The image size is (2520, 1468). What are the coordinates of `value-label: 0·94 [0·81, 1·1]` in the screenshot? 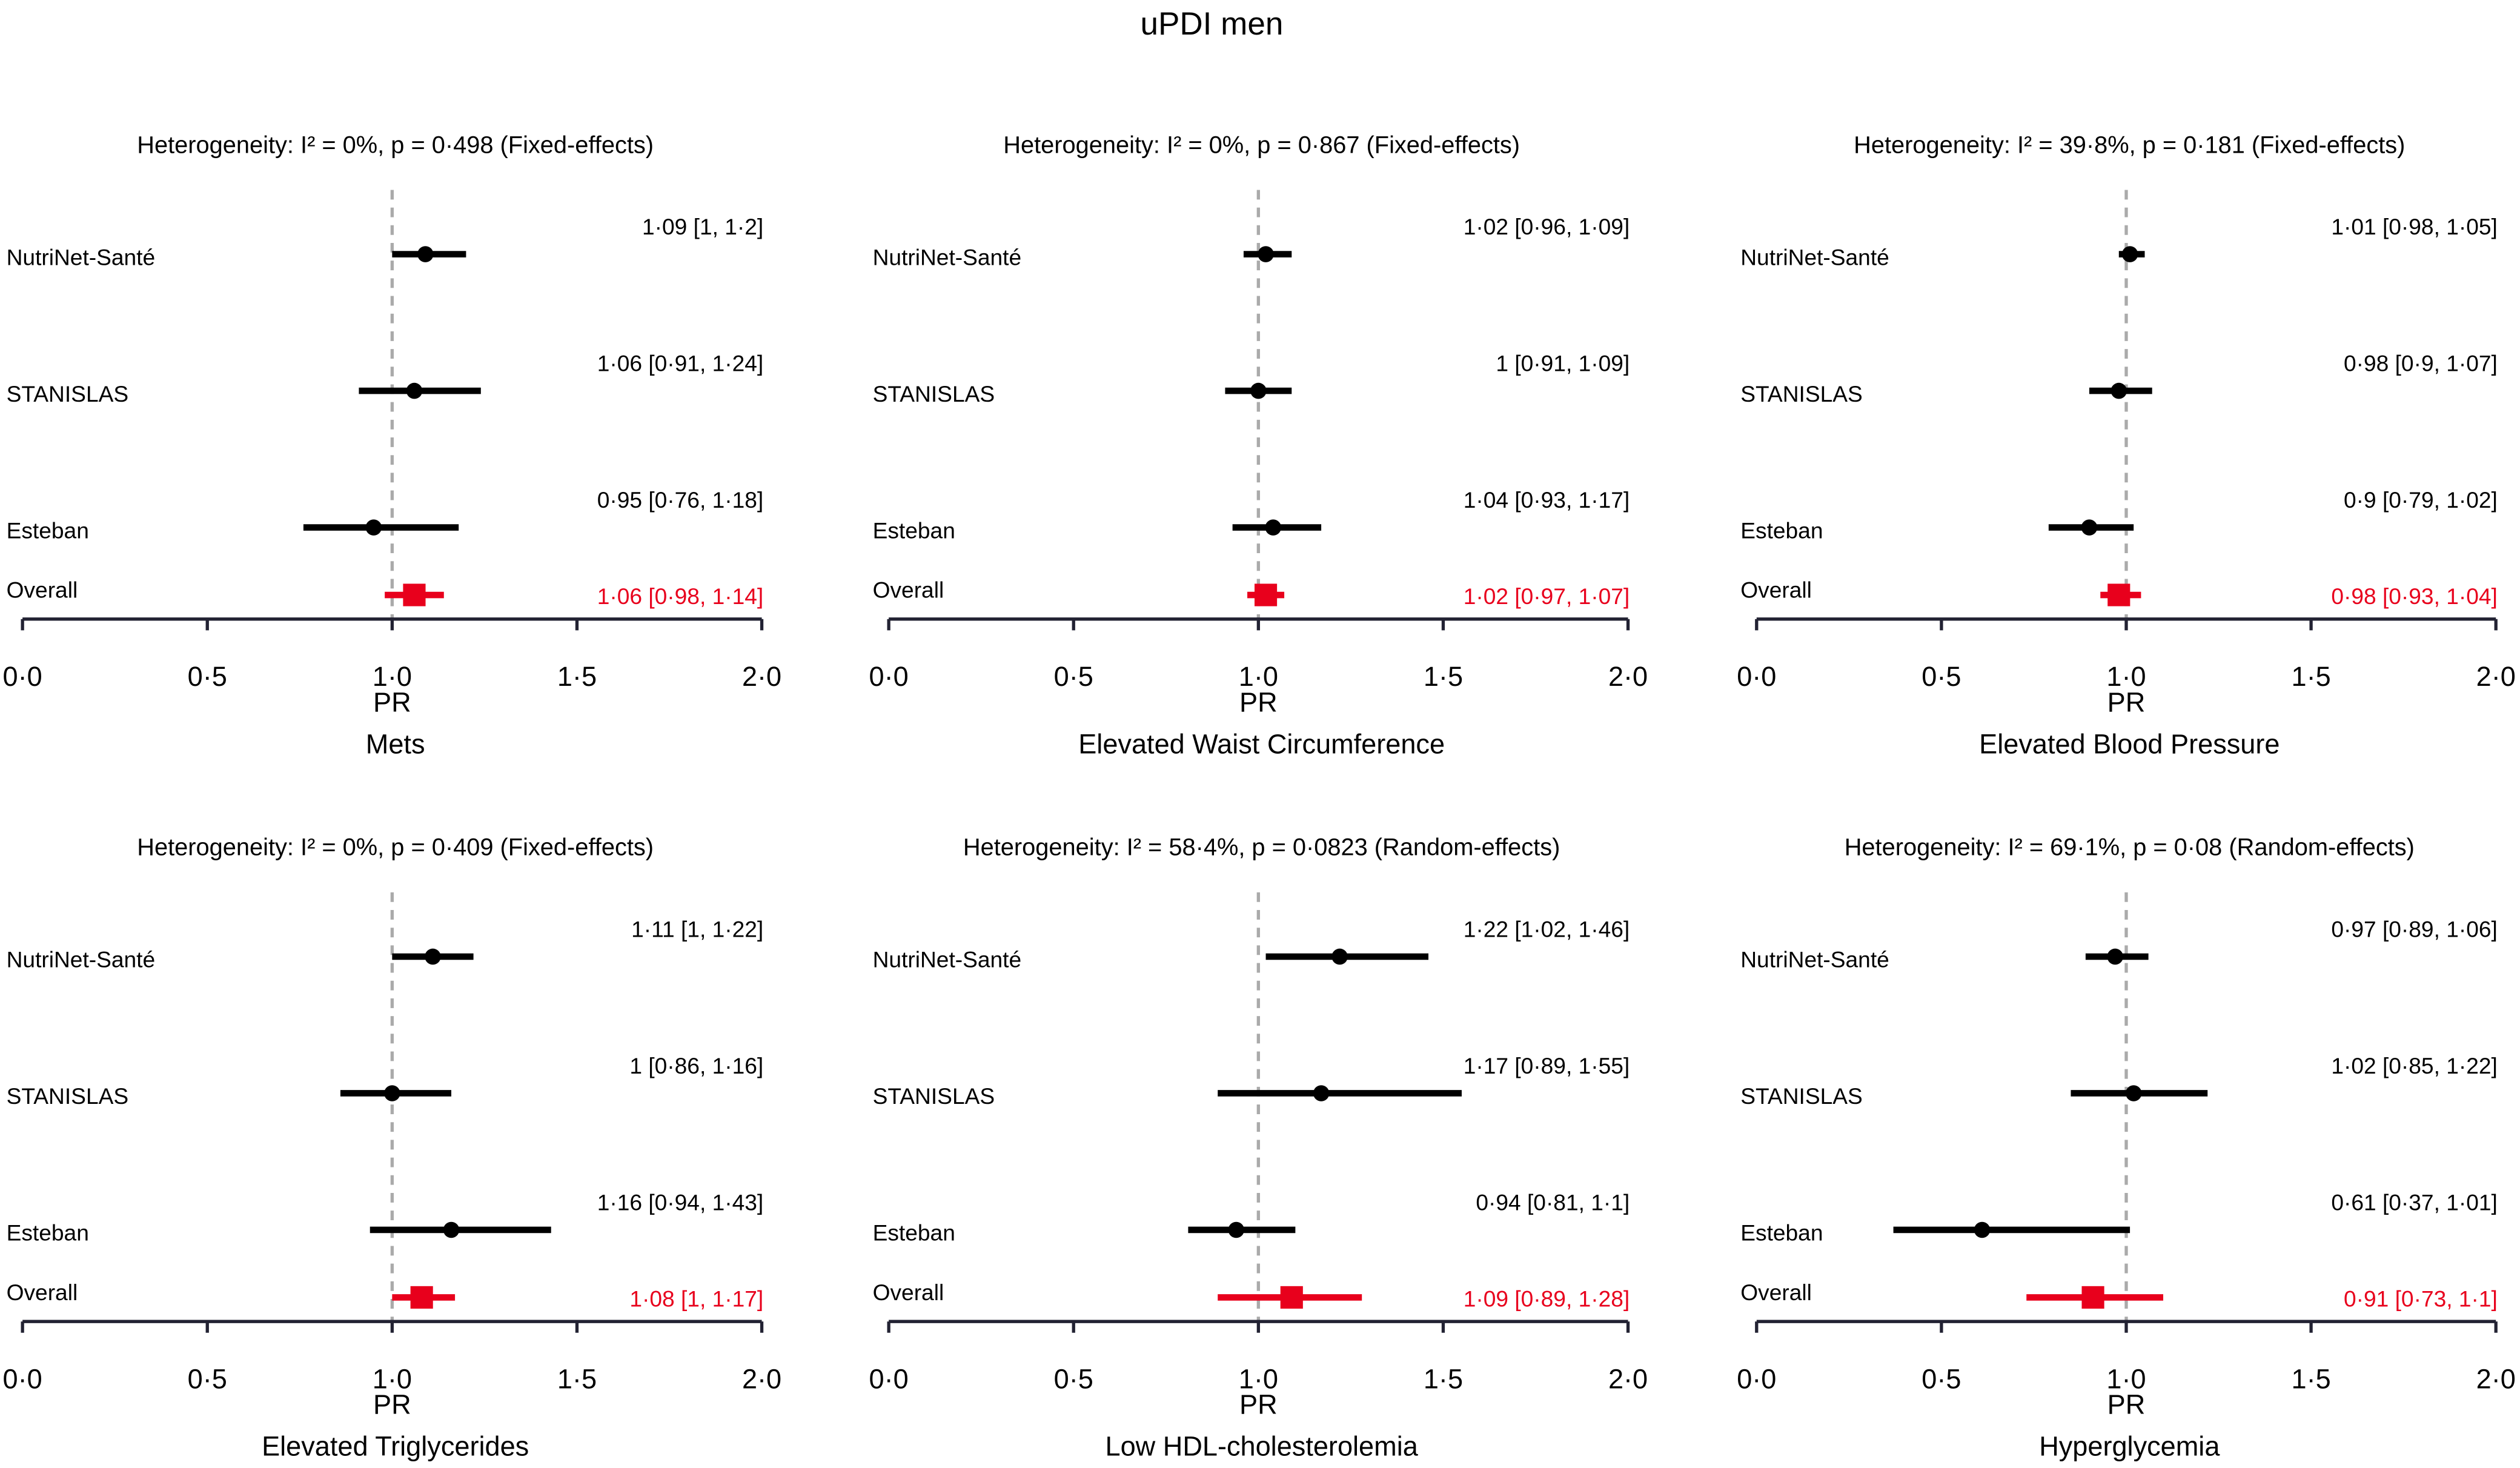 It's located at (1553, 1202).